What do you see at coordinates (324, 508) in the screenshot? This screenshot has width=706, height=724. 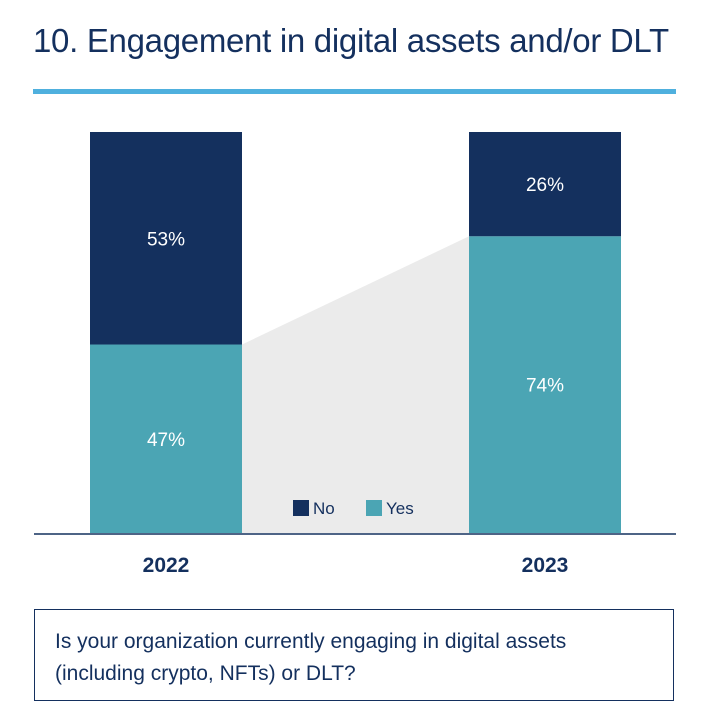 I see `legend-label-no: No` at bounding box center [324, 508].